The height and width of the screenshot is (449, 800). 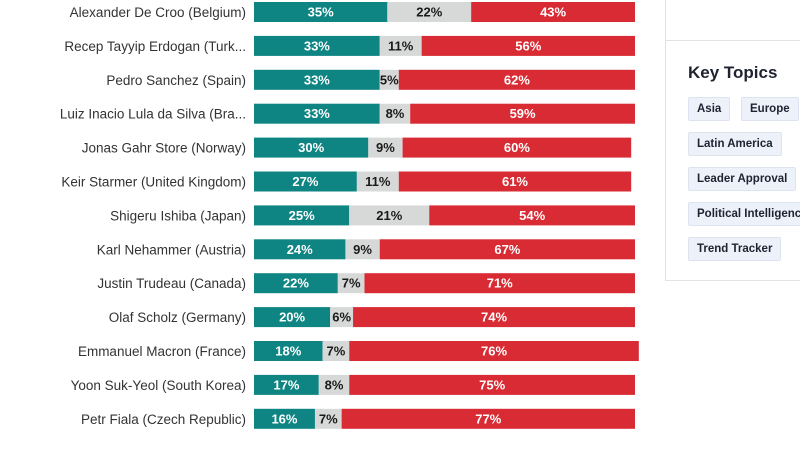 I want to click on leader-label: Keir Starmer (United Kingdom), so click(x=153, y=182).